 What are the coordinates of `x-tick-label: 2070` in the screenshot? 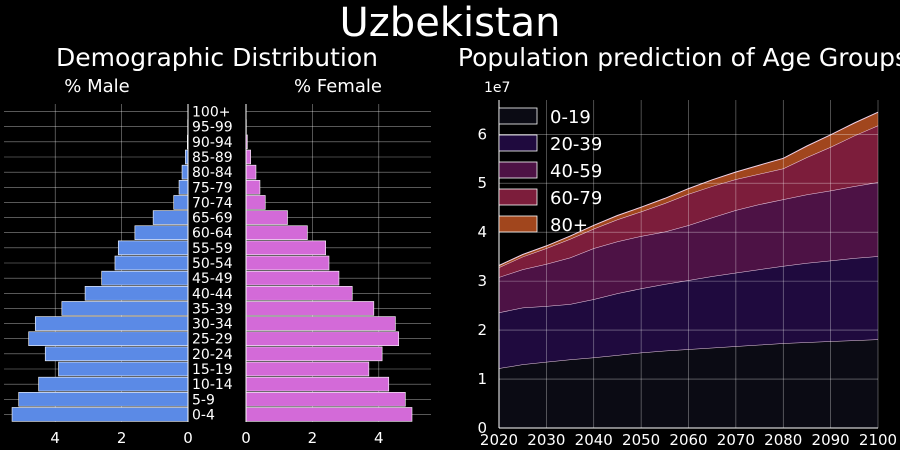 It's located at (736, 440).